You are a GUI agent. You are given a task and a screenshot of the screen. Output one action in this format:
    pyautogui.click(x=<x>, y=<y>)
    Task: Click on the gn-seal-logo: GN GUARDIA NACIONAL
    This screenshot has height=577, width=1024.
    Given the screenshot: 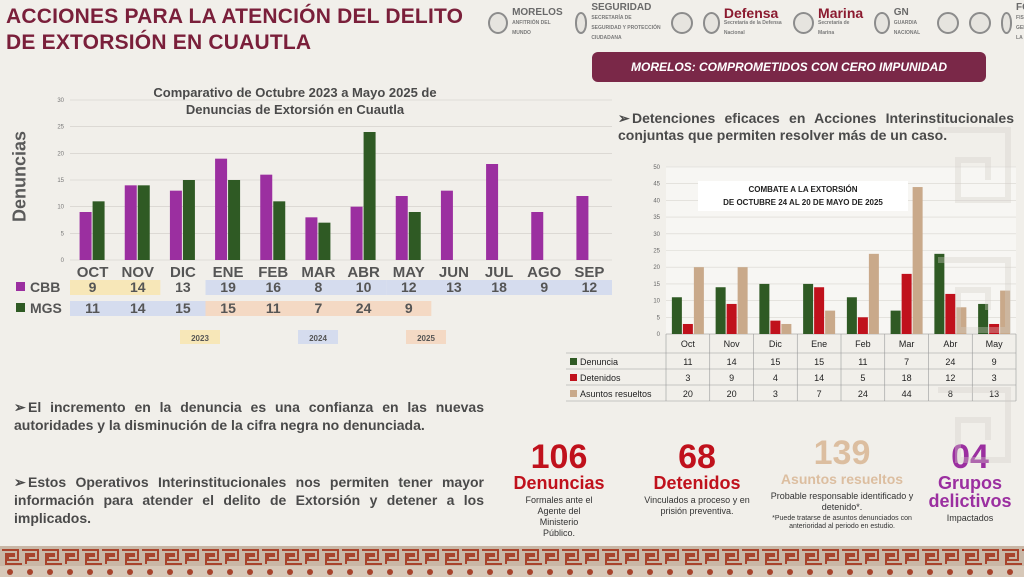 What is the action you would take?
    pyautogui.click(x=900, y=23)
    